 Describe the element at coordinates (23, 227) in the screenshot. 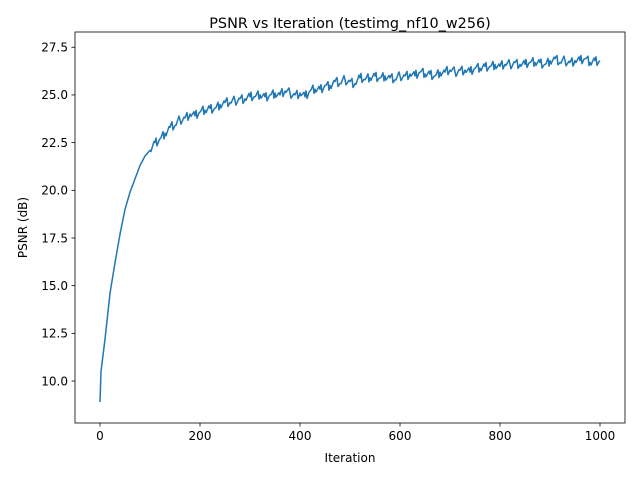

I see `y-axis-label: PSNR (dB)` at that location.